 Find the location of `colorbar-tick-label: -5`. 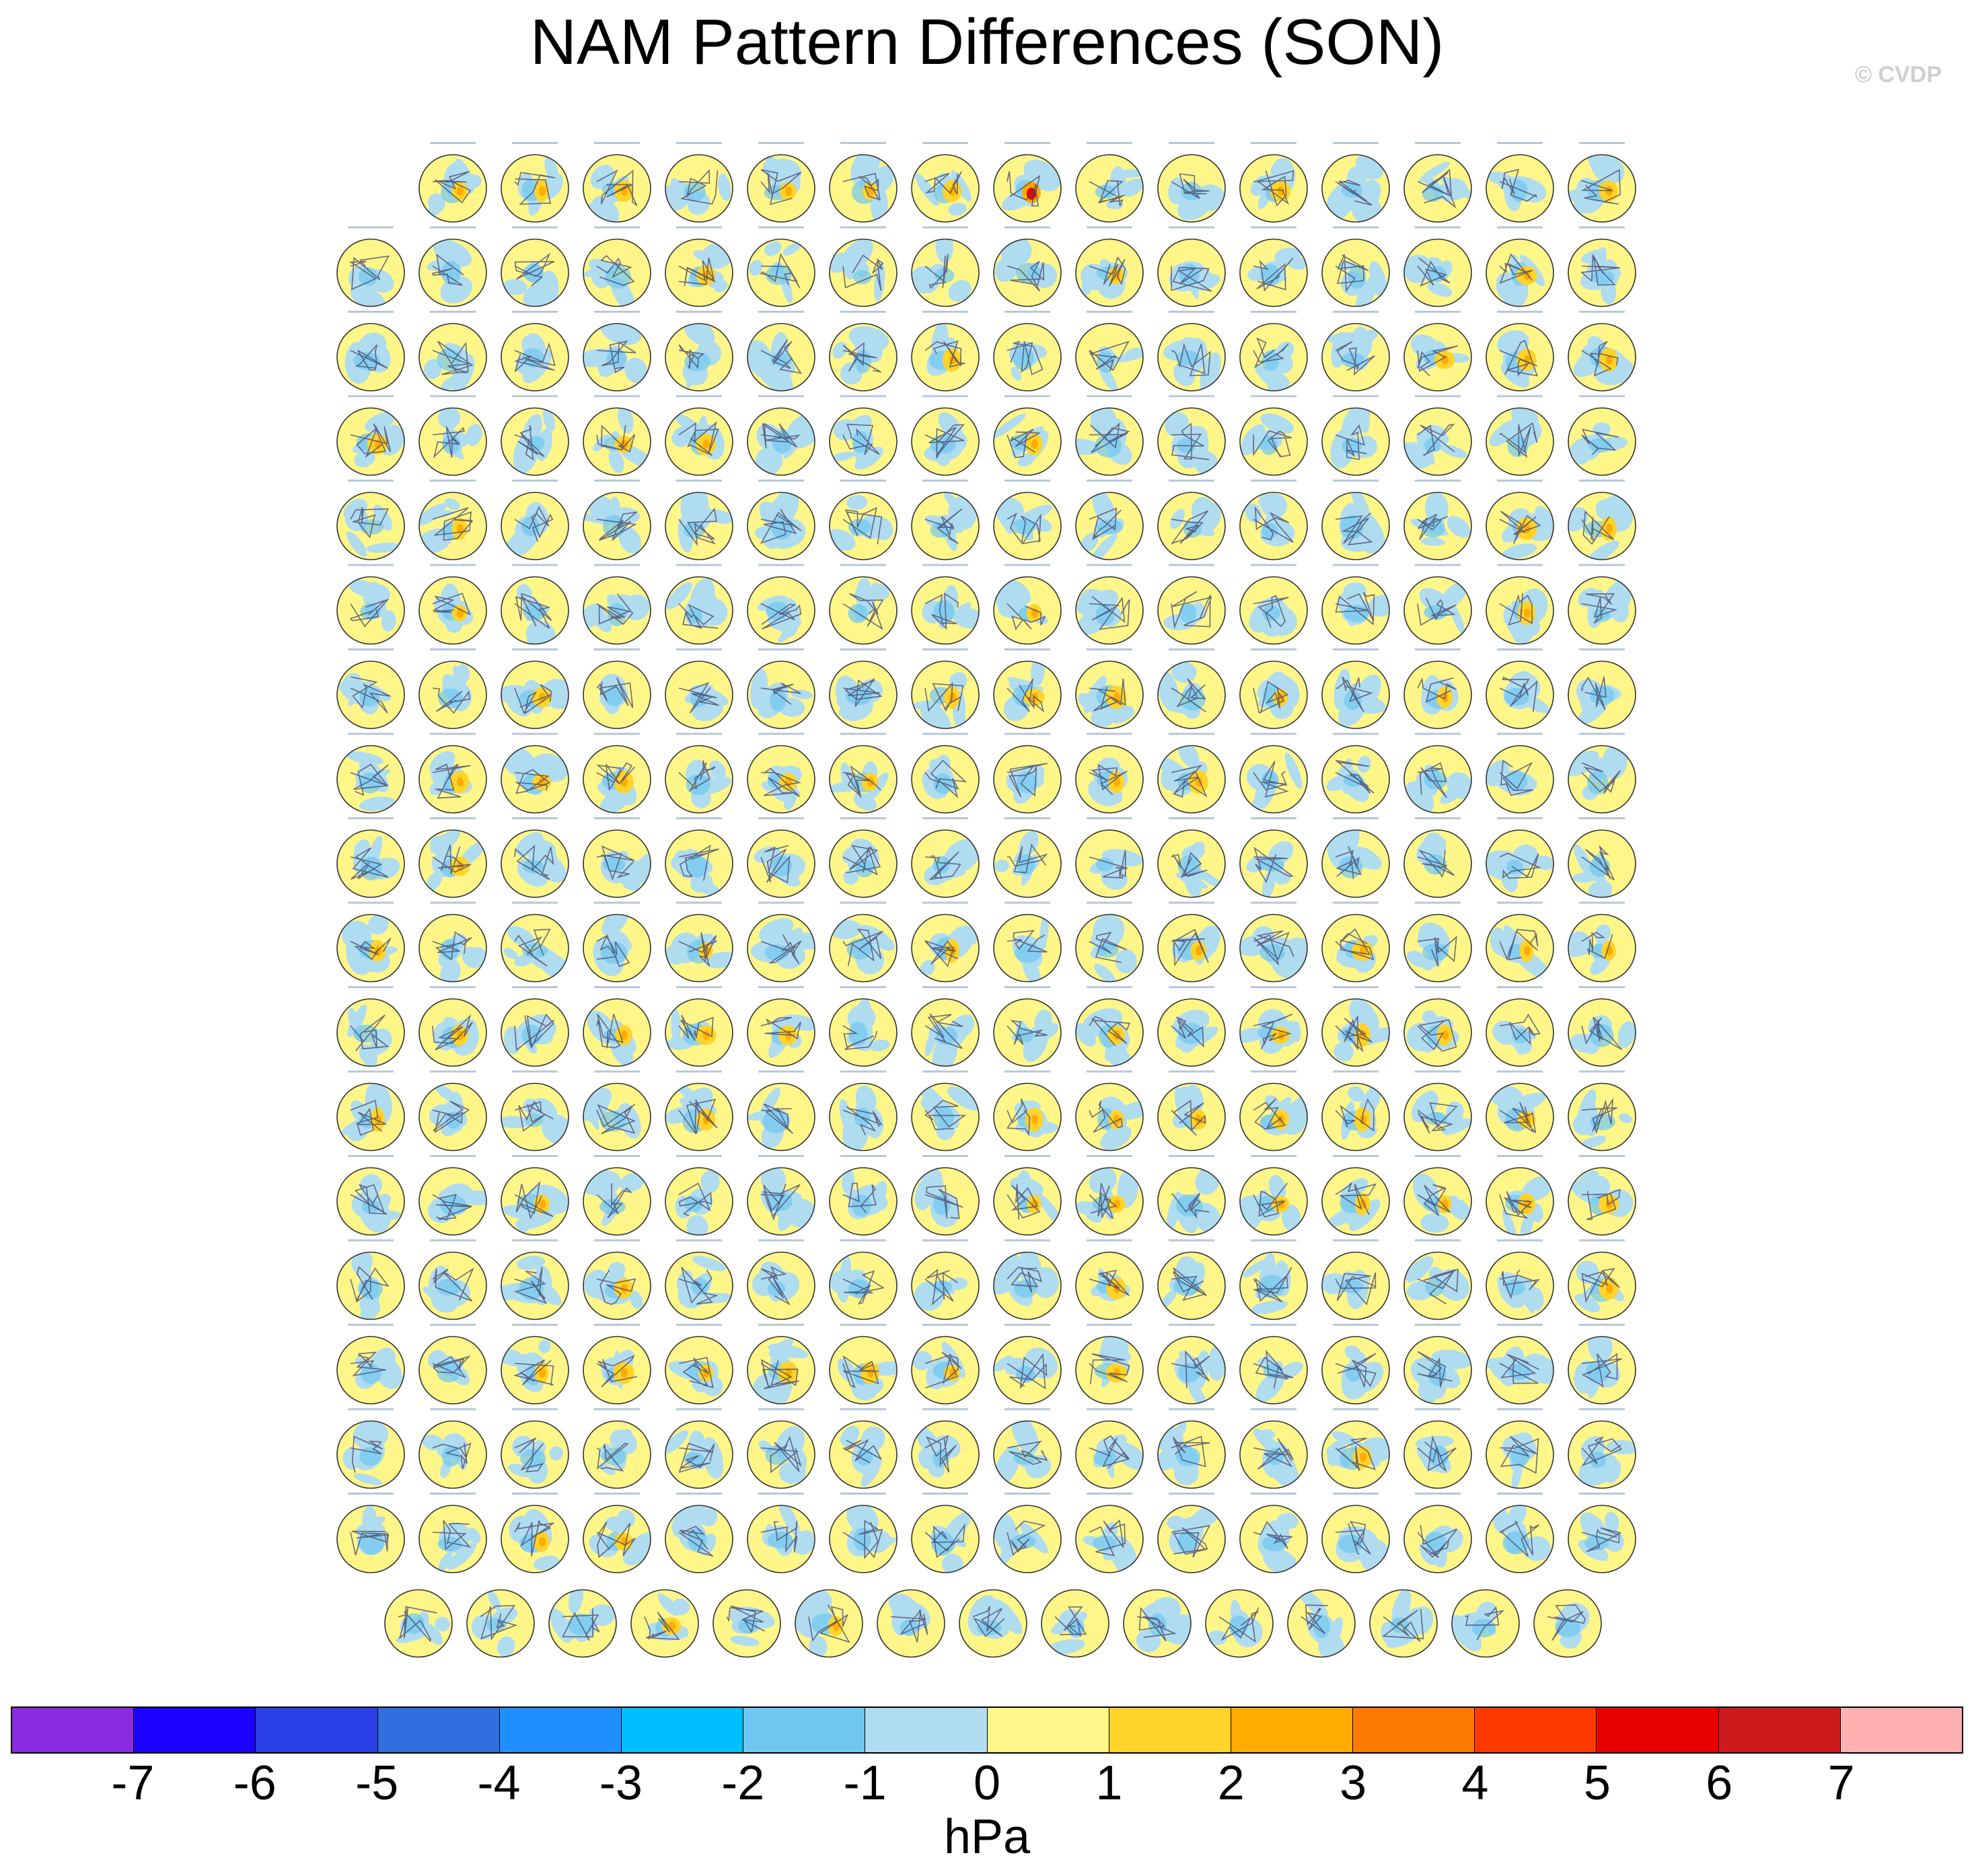

colorbar-tick-label: -5 is located at coordinates (377, 1783).